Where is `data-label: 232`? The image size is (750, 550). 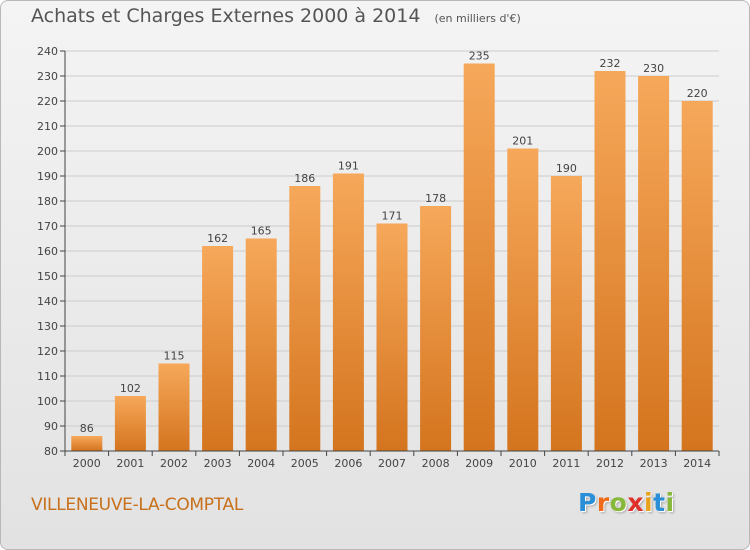
data-label: 232 is located at coordinates (610, 63).